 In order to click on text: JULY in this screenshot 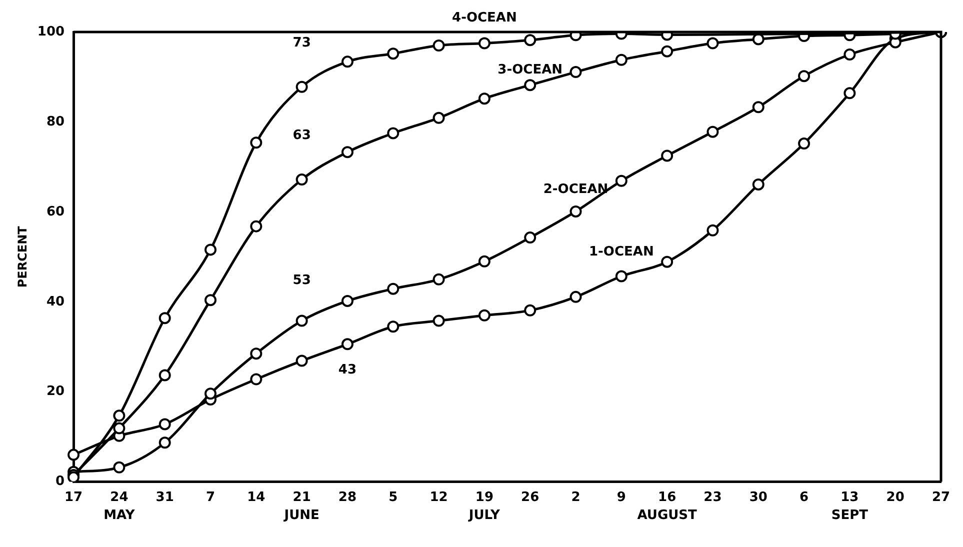, I will do `click(484, 516)`.